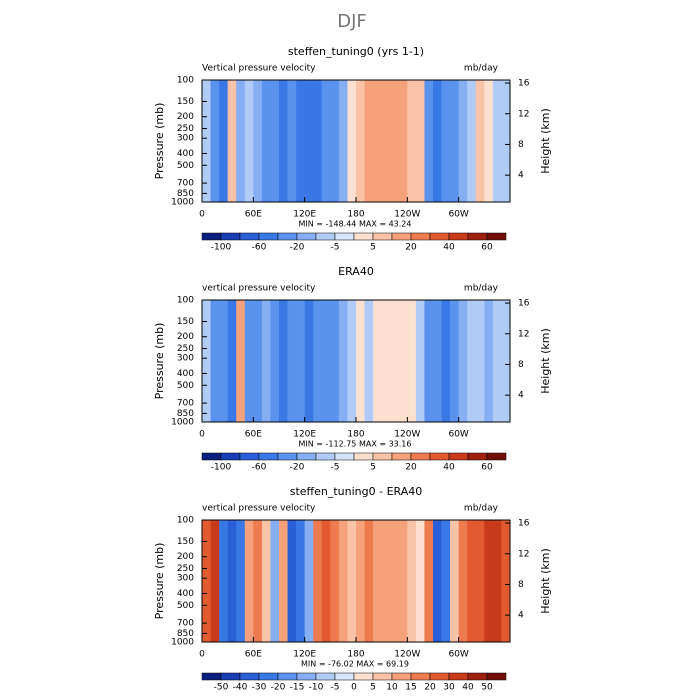 The height and width of the screenshot is (700, 700). I want to click on left-label: Vertical pressure velocity, so click(259, 69).